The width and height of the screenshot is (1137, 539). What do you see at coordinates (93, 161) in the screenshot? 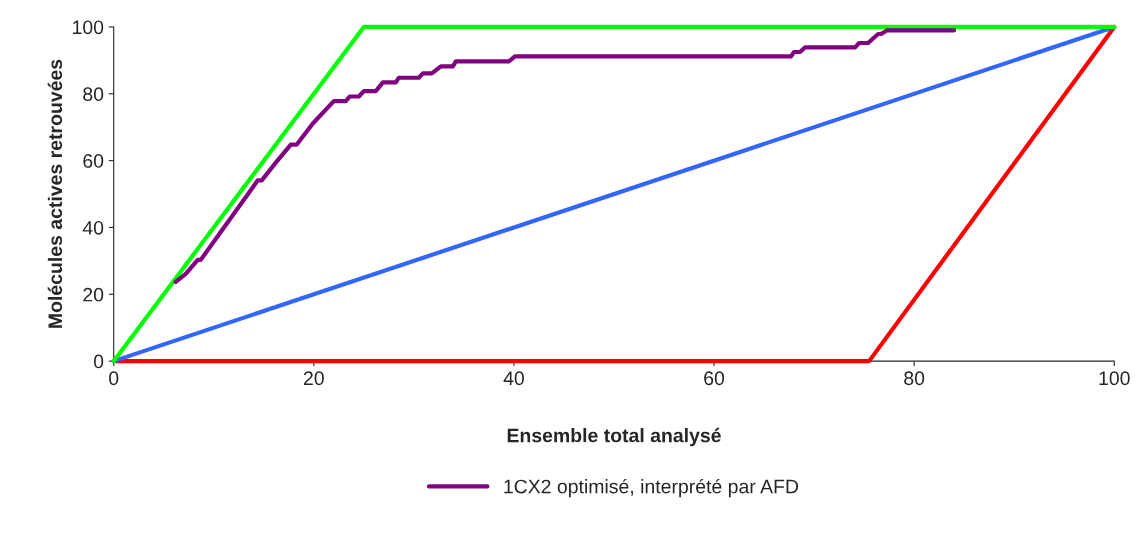
I see `y-tick-label: 60` at bounding box center [93, 161].